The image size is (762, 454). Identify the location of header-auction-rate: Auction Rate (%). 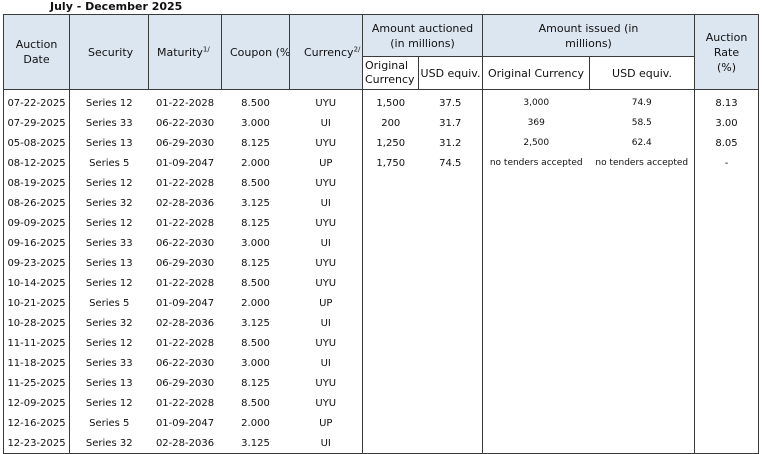
(727, 52).